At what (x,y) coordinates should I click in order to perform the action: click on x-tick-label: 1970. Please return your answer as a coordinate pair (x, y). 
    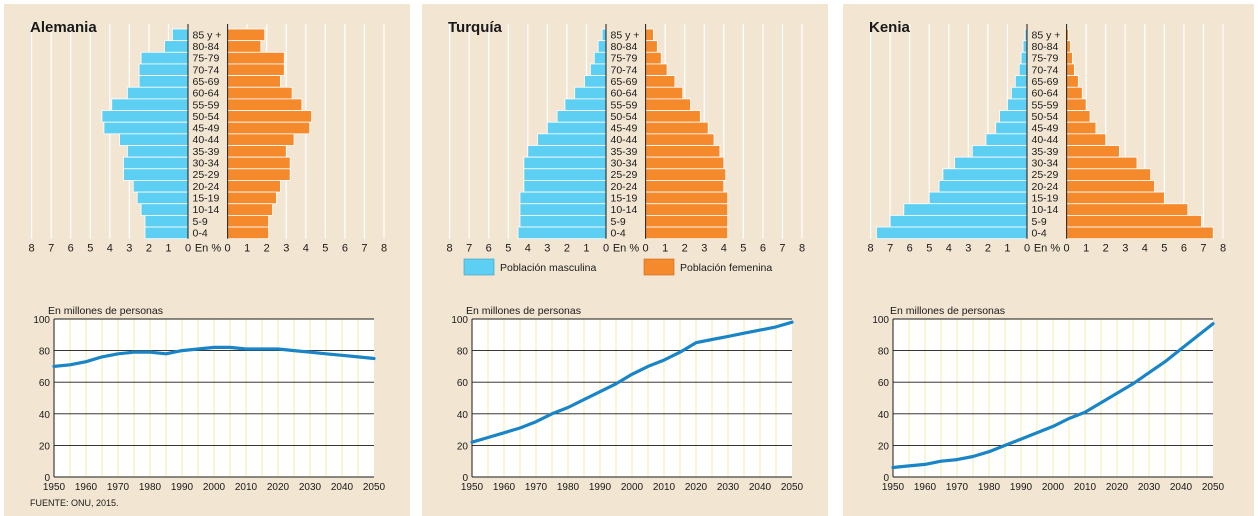
    Looking at the image, I should click on (118, 487).